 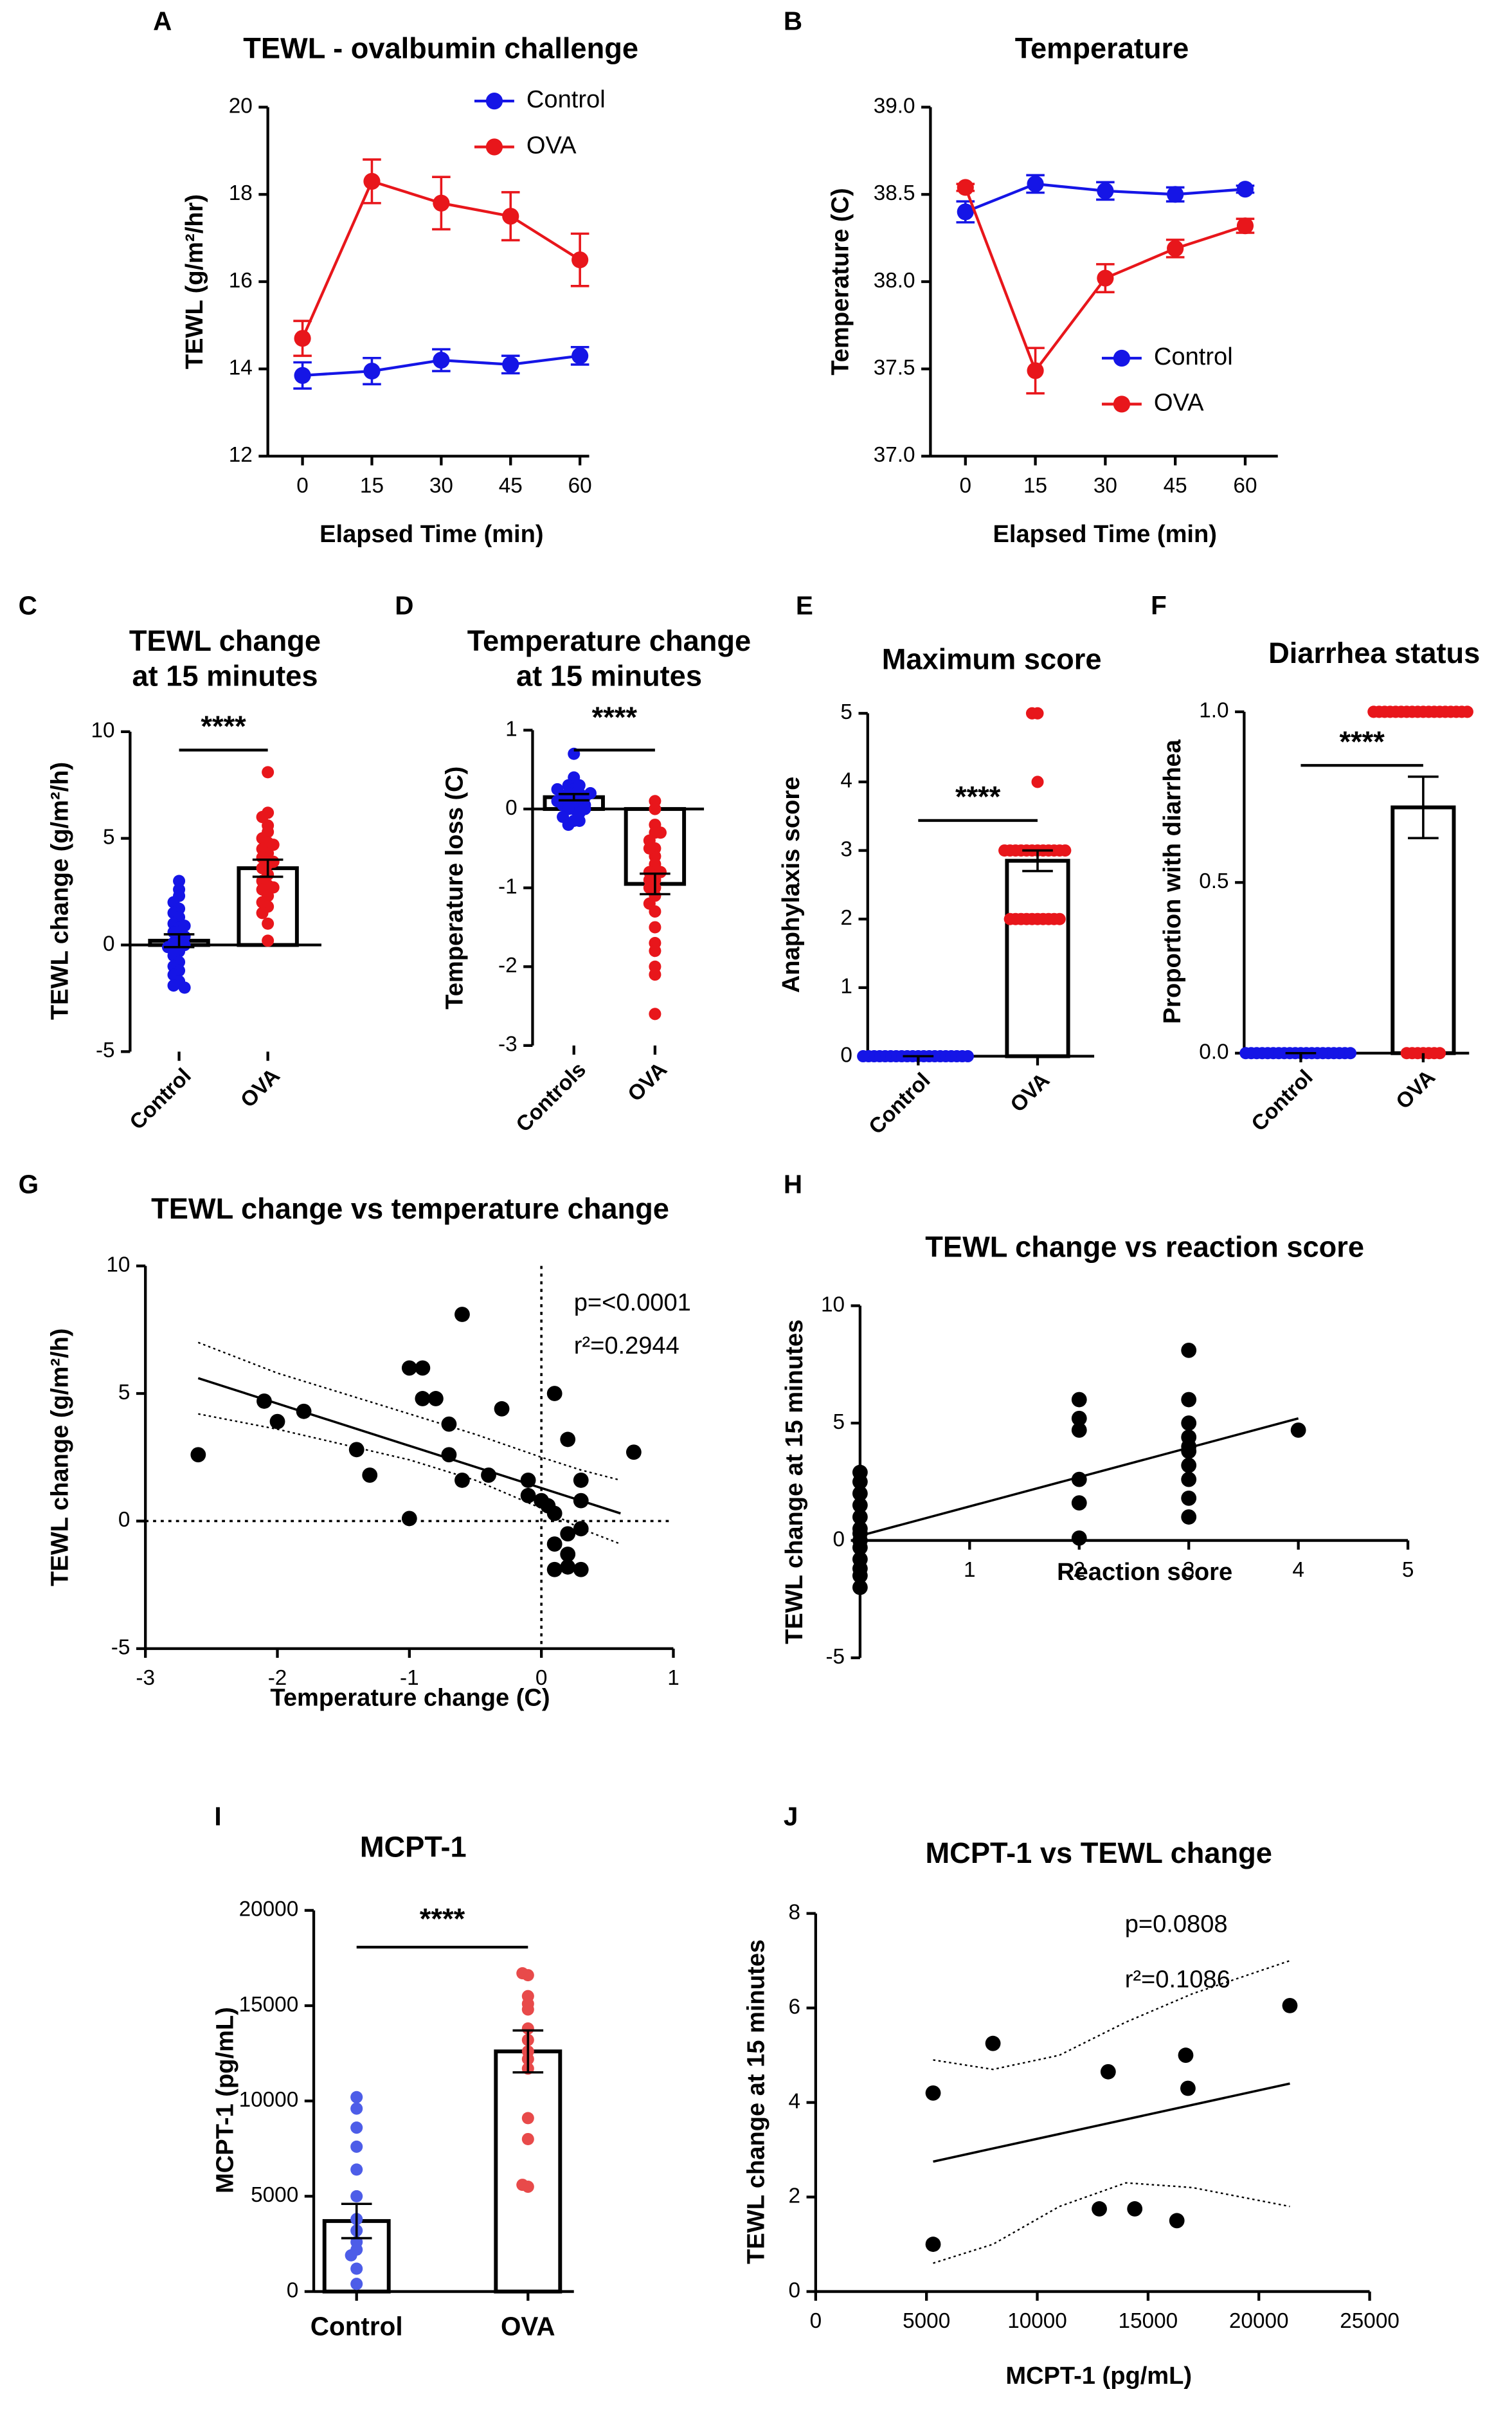 I want to click on y-tick-label: -3, so click(x=508, y=1045).